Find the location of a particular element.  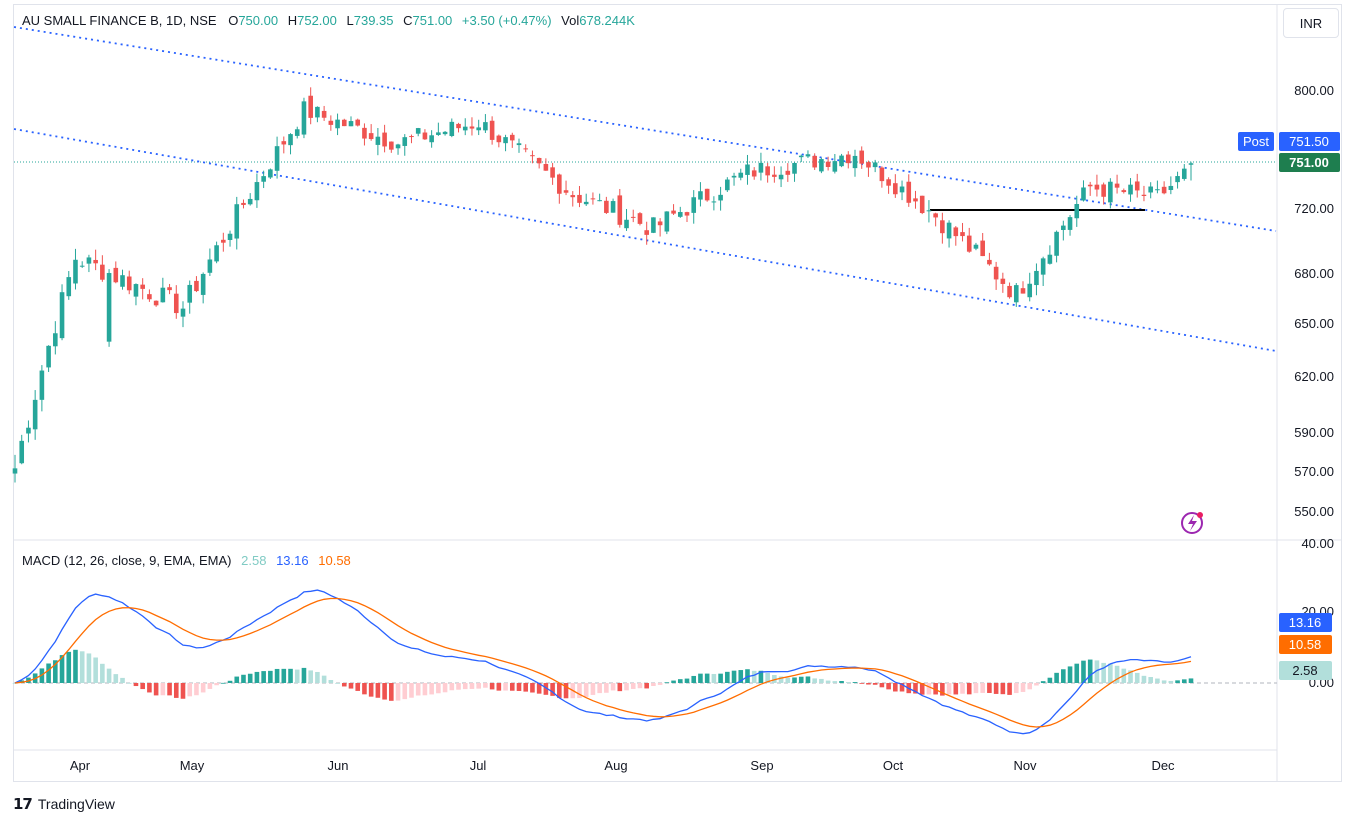

high-value: 752.00 is located at coordinates (317, 20).